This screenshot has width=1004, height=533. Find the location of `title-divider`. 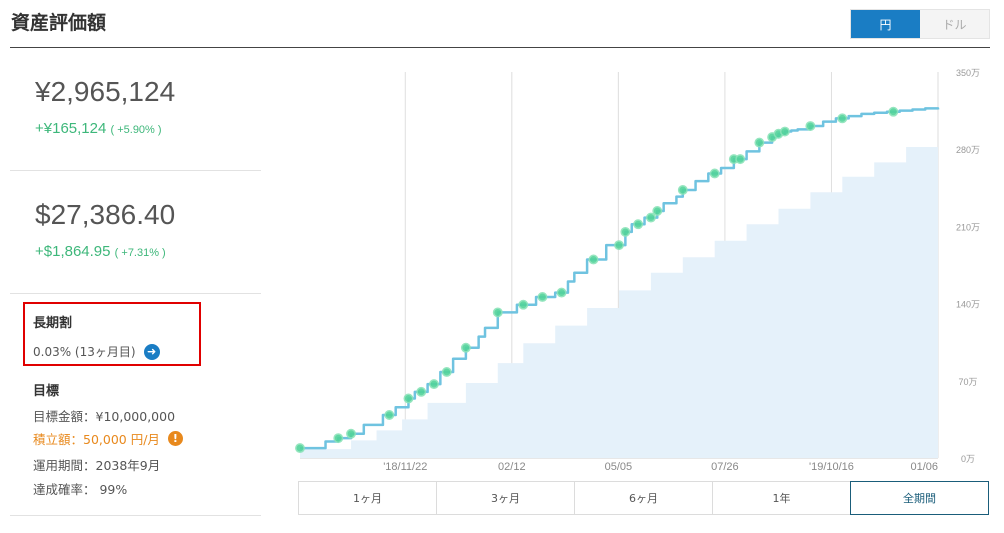

title-divider is located at coordinates (500, 47).